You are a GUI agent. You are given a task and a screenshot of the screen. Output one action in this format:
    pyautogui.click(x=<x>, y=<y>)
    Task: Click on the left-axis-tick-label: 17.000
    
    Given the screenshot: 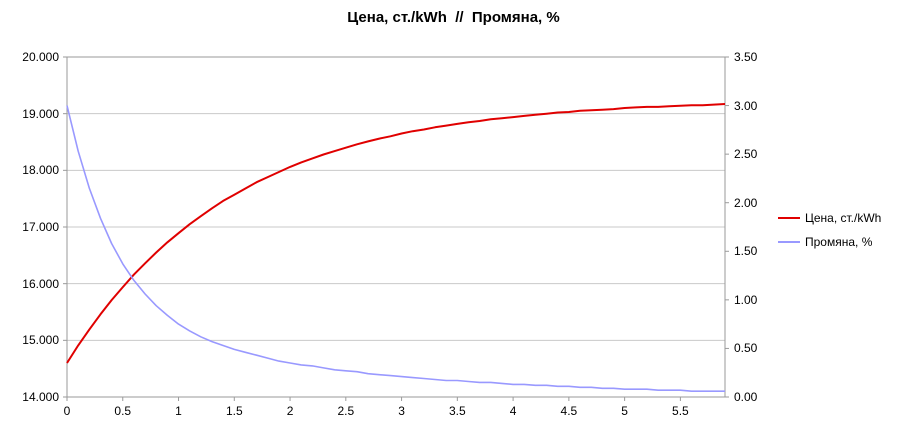 What is the action you would take?
    pyautogui.click(x=40, y=227)
    